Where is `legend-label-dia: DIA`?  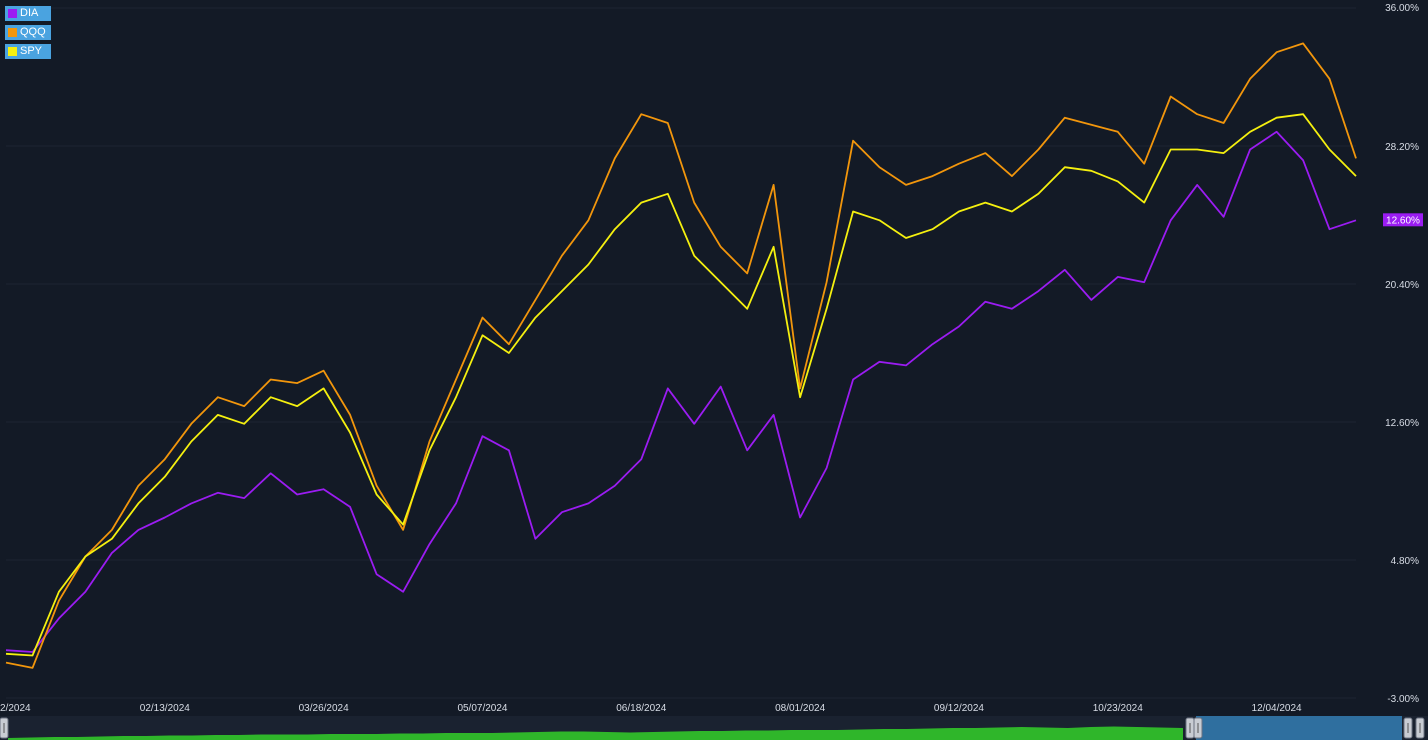
legend-label-dia: DIA is located at coordinates (29, 13).